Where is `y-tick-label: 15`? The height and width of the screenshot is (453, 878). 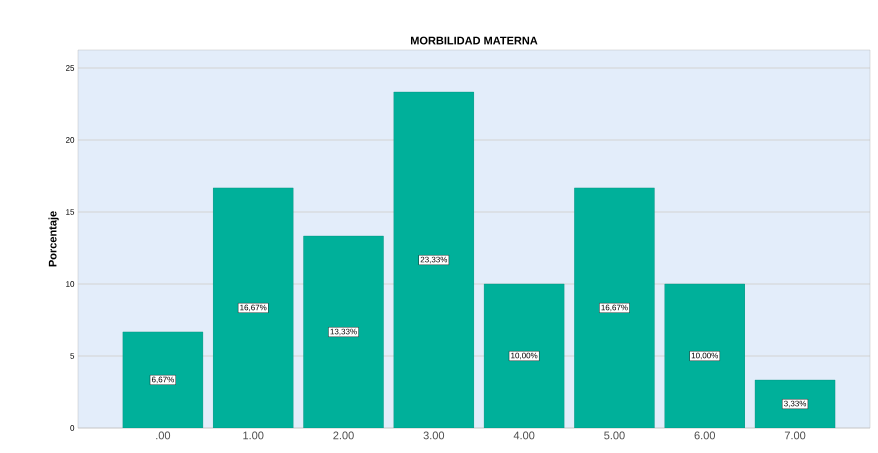 y-tick-label: 15 is located at coordinates (70, 212).